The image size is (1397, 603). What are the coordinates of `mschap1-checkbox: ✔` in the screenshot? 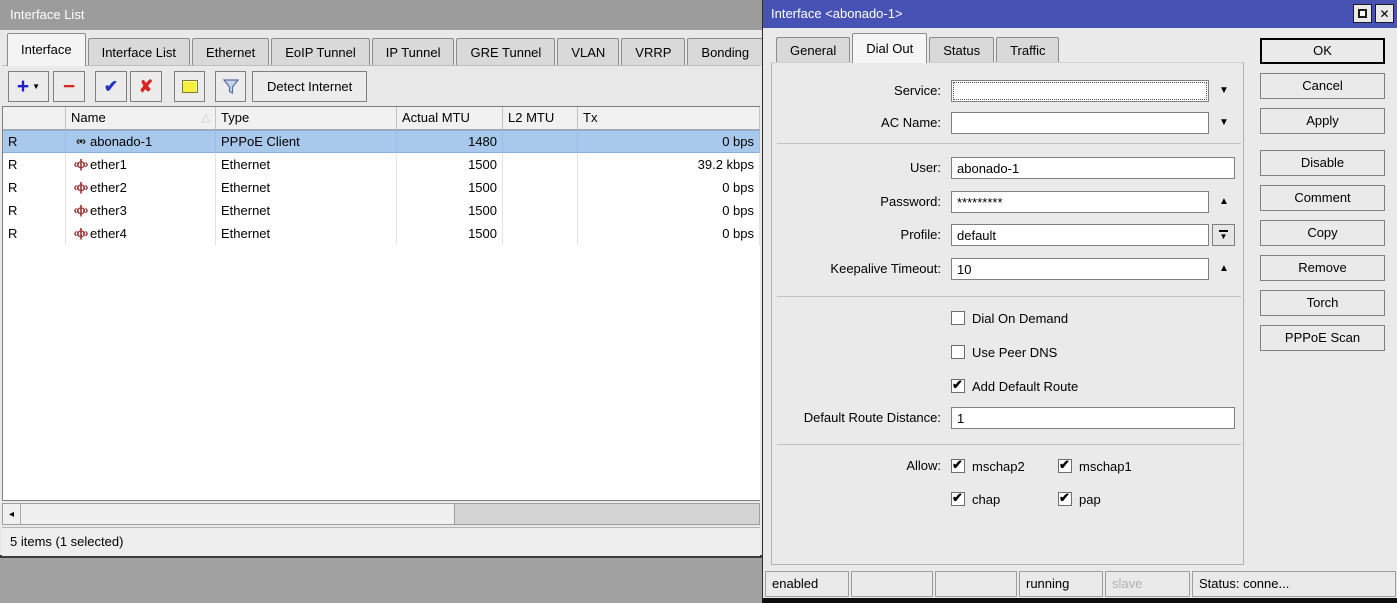 It's located at (1065, 465).